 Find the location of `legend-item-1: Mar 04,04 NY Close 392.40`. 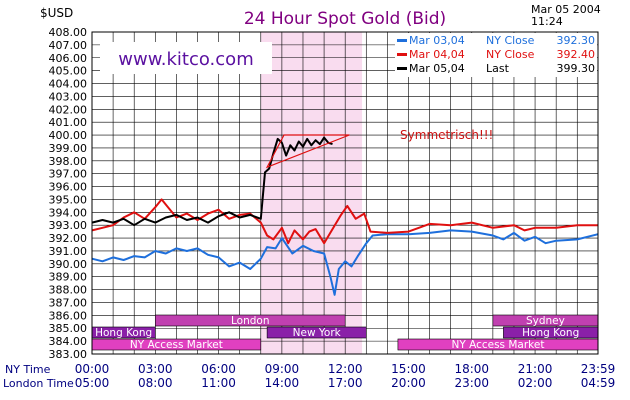

legend-item-1: Mar 04,04 NY Close 392.40 is located at coordinates (496, 54).